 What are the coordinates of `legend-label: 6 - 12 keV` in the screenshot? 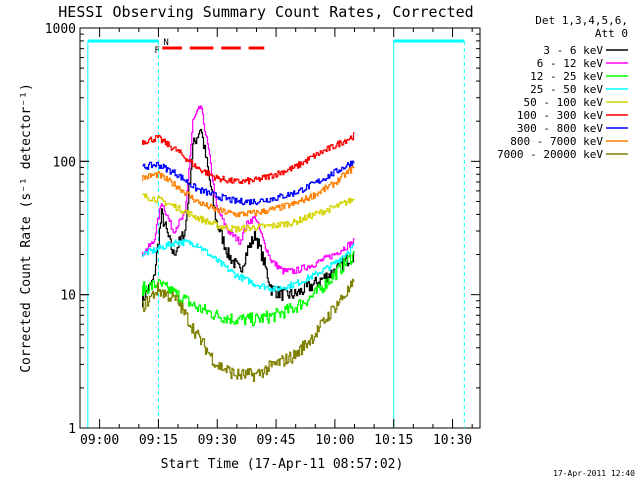 It's located at (570, 63).